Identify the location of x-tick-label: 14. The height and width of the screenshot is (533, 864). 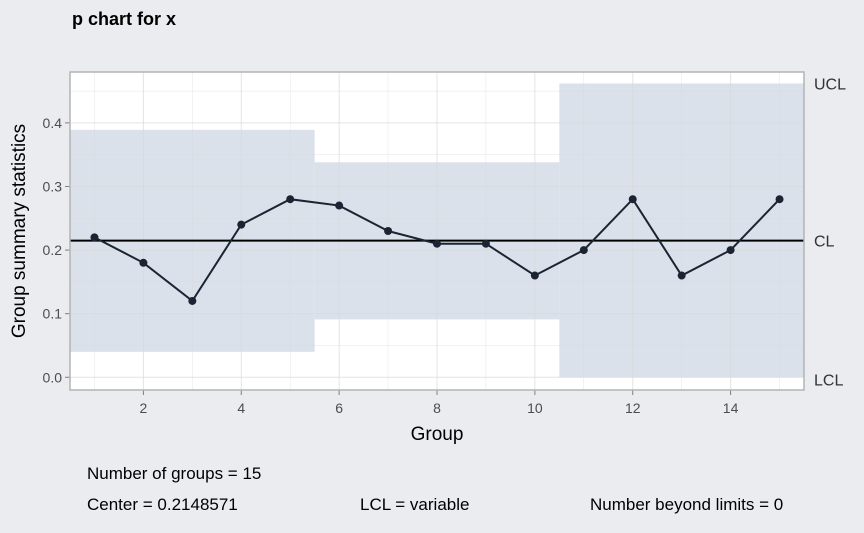
(731, 408).